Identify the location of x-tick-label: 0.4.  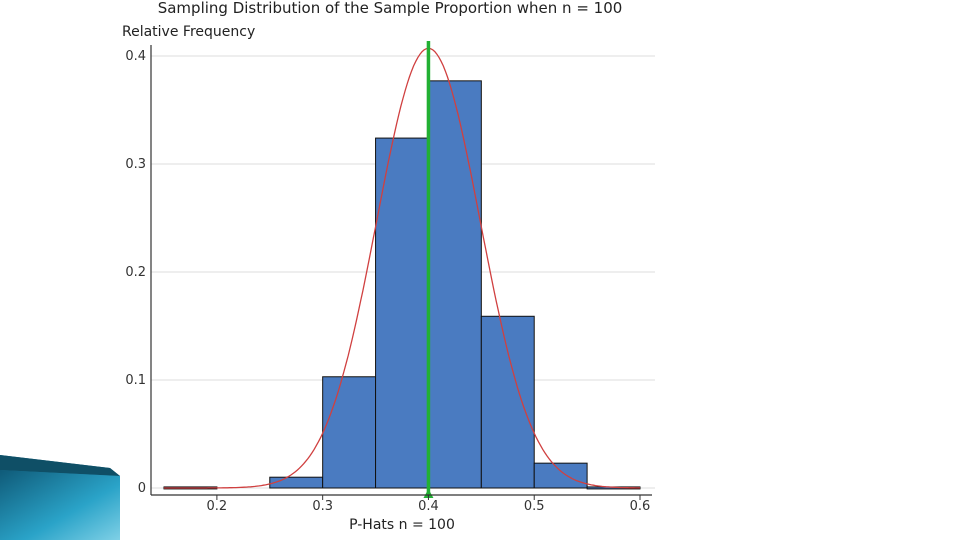
(428, 506).